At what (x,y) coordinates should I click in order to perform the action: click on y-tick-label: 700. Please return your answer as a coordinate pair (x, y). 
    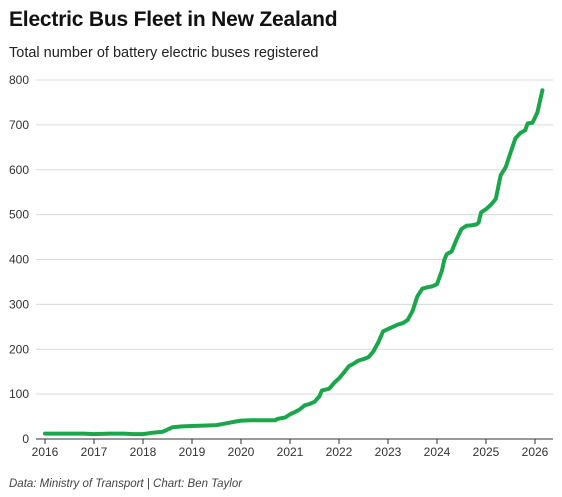
    Looking at the image, I should click on (19, 125).